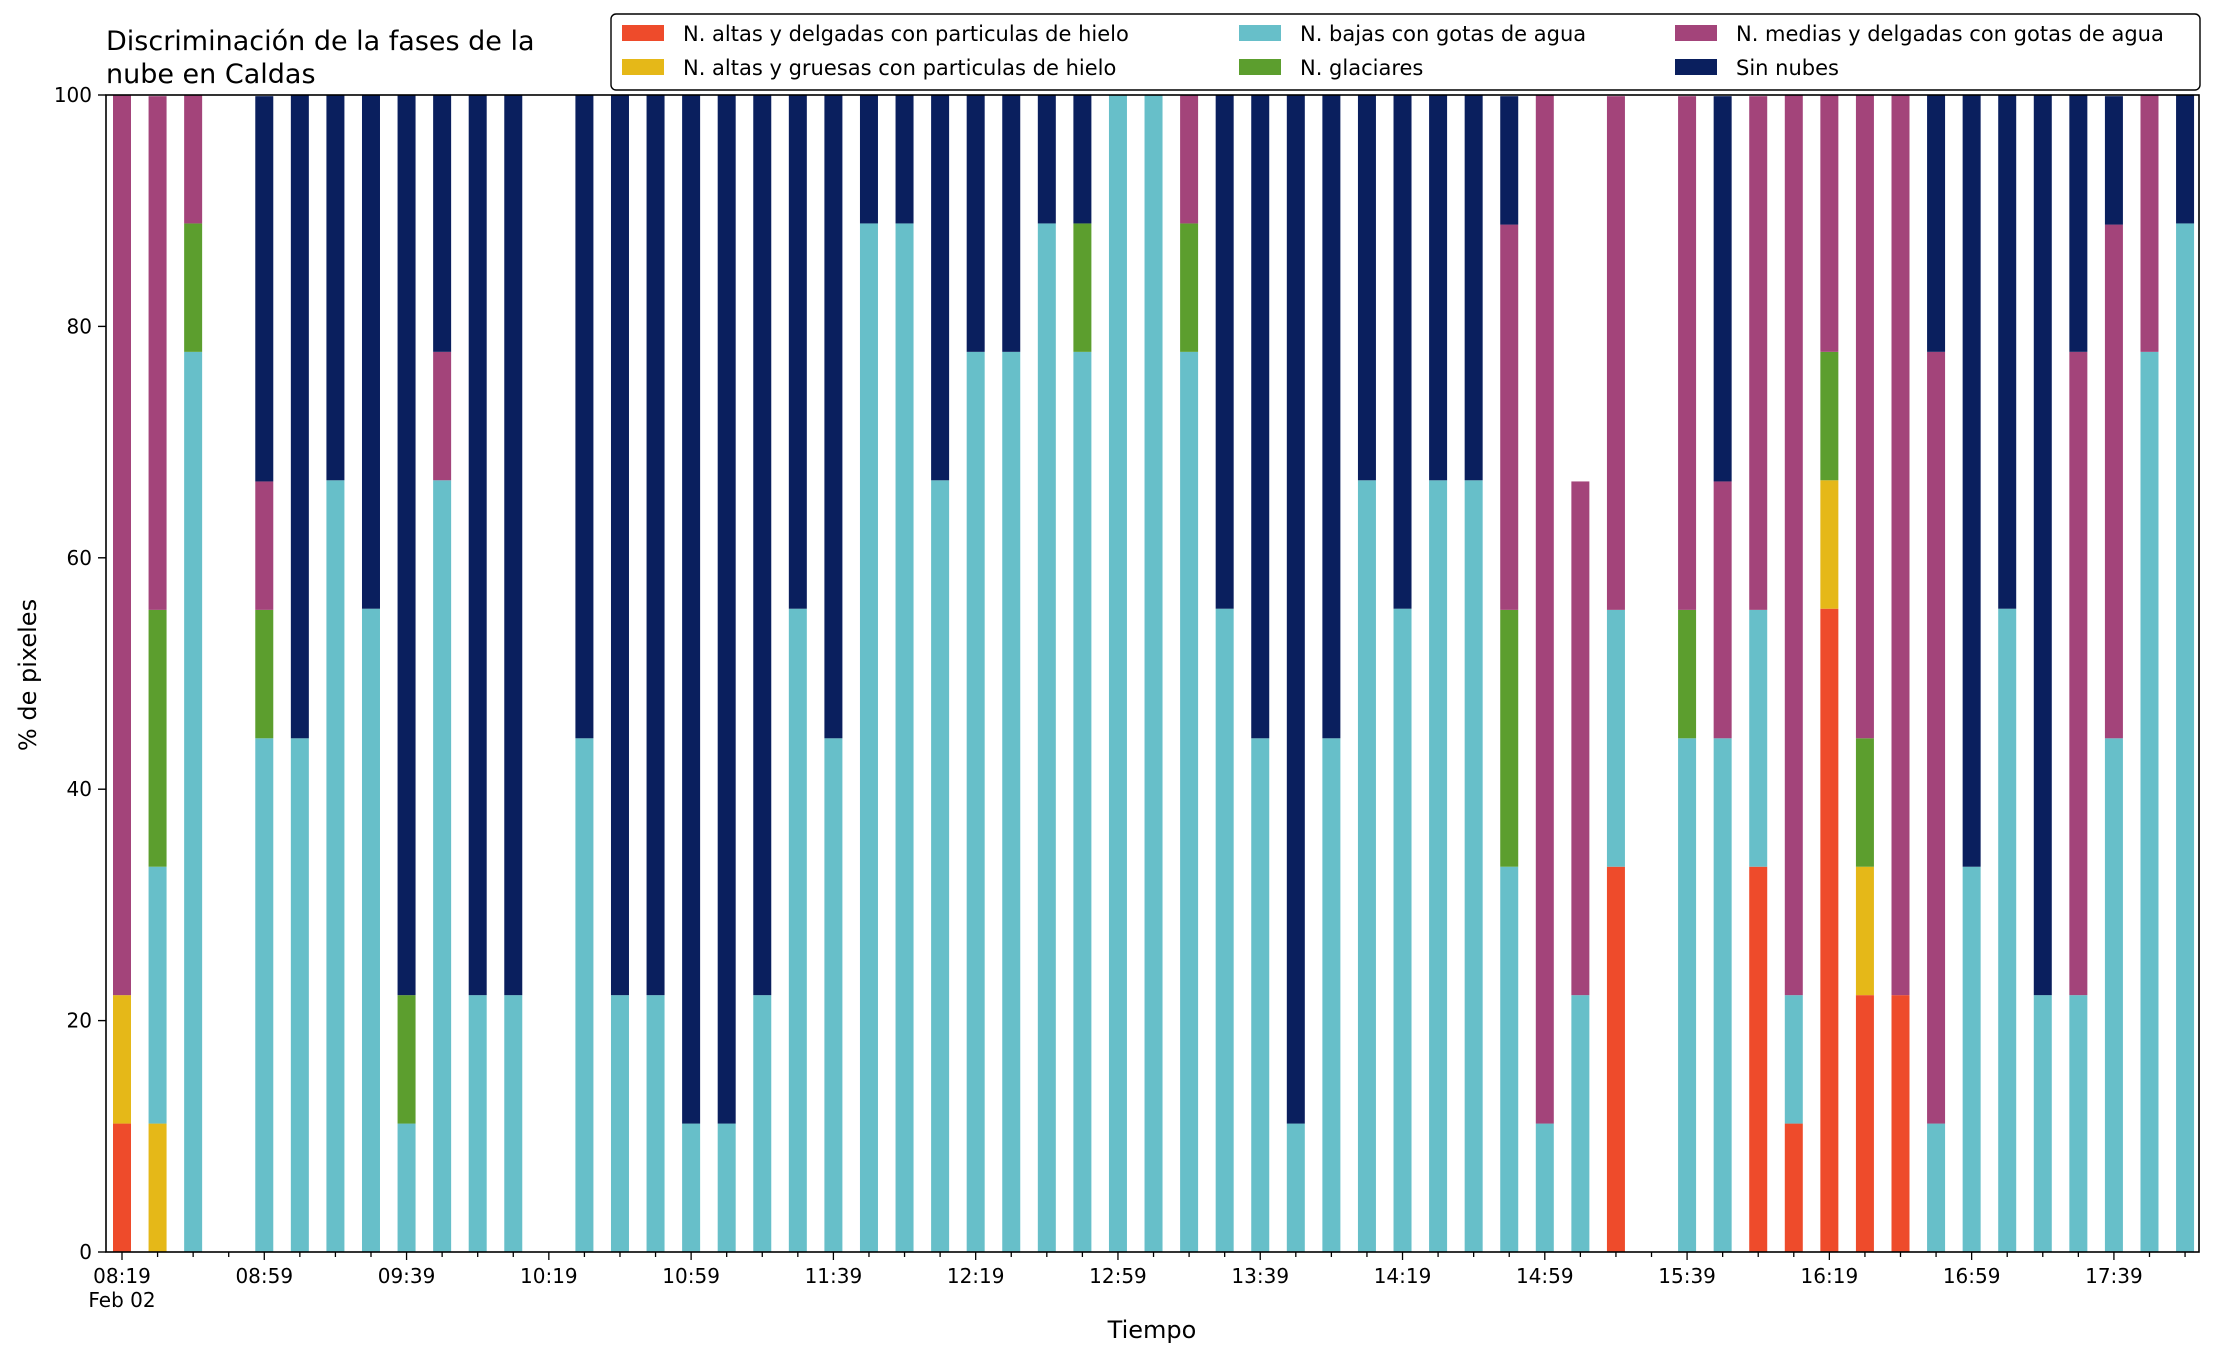 The height and width of the screenshot is (1355, 2216). What do you see at coordinates (691, 1276) in the screenshot?
I see `x-tick-label: 10:59` at bounding box center [691, 1276].